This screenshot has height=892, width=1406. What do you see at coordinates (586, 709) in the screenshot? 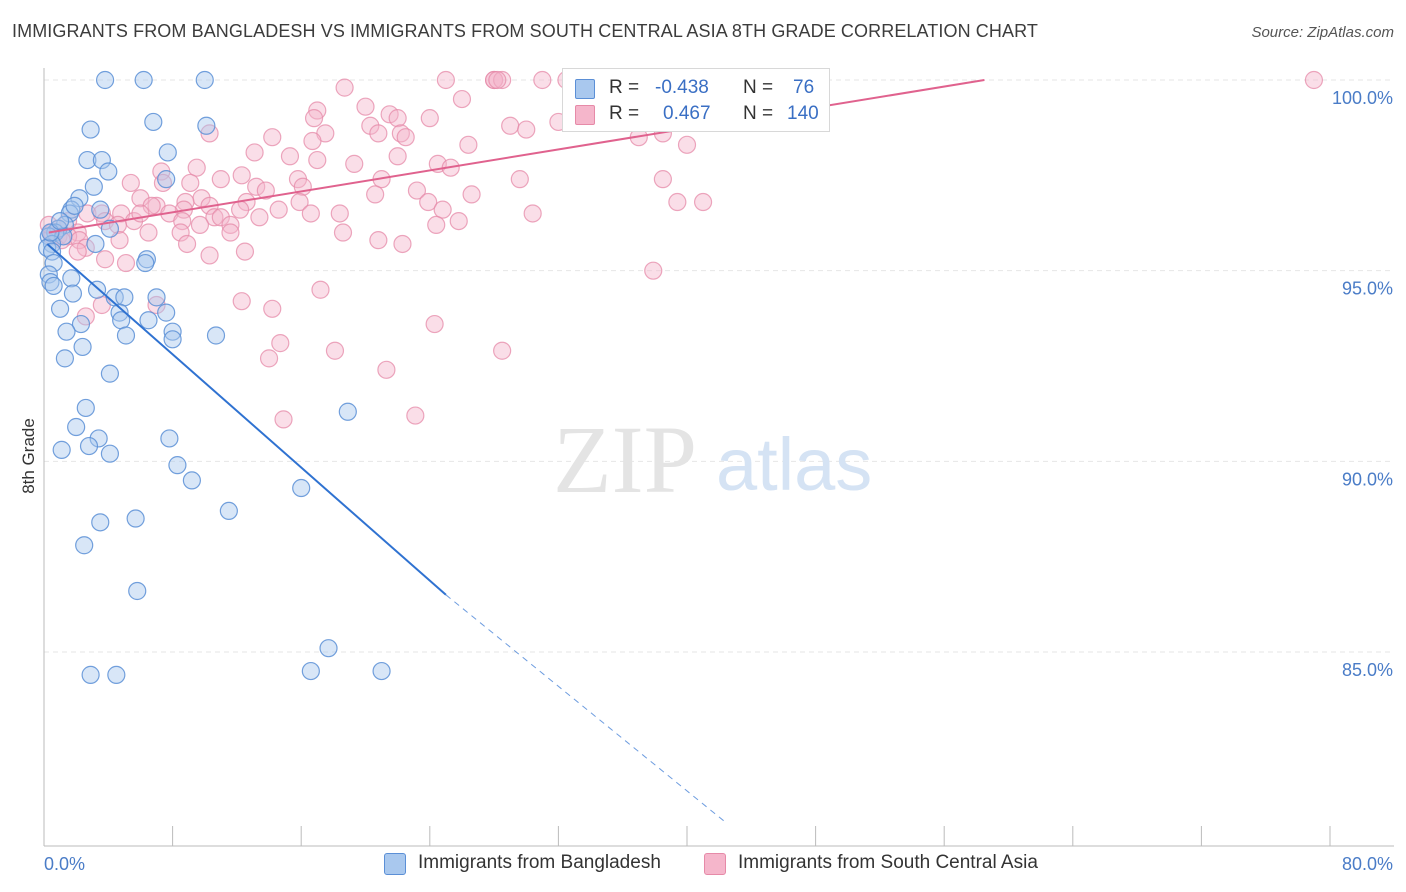
I see `trendline-bangladesh-extension` at bounding box center [586, 709].